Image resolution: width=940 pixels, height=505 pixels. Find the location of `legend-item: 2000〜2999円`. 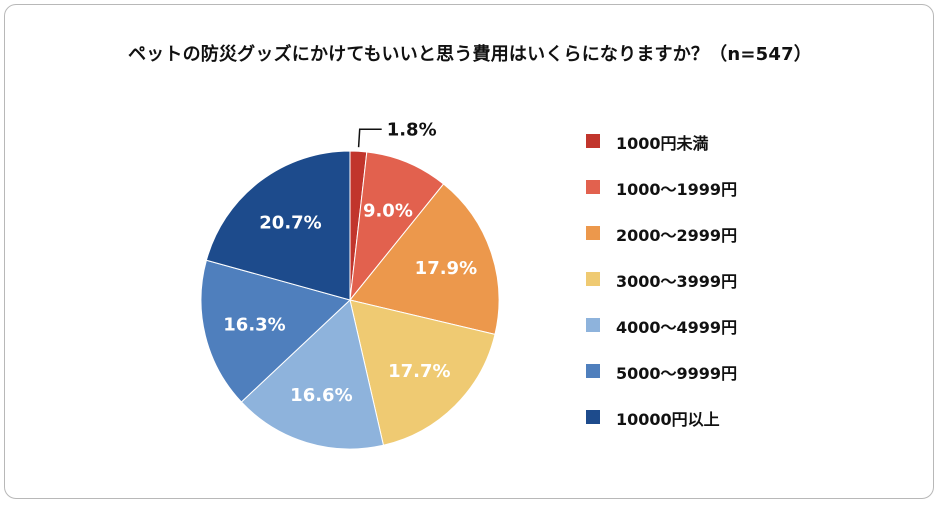

legend-item: 2000〜2999円 is located at coordinates (736, 245).